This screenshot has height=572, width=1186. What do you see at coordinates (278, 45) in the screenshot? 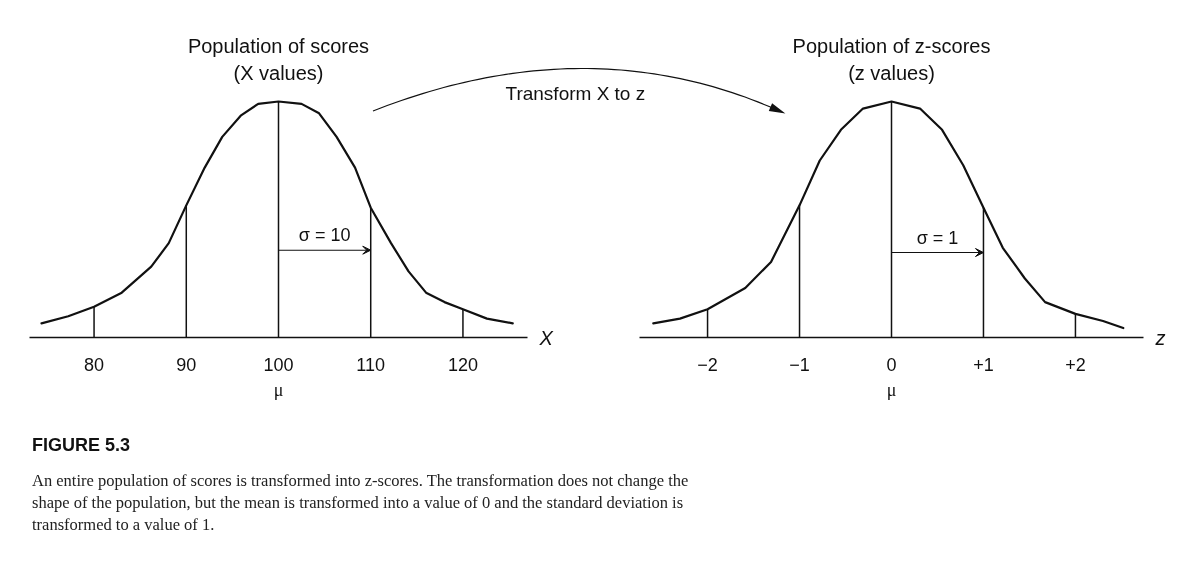
I see `chart-title: Population of scores` at bounding box center [278, 45].